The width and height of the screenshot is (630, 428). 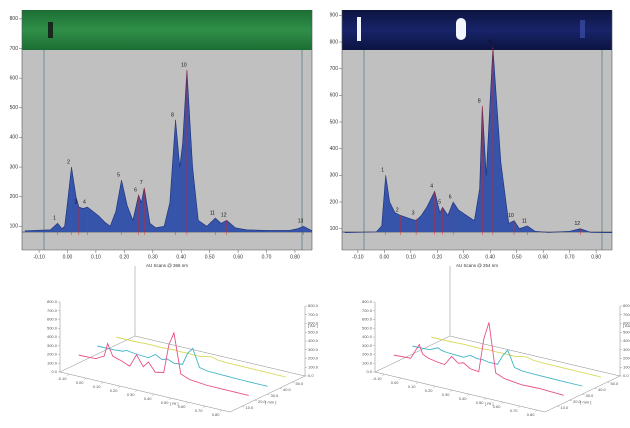 I want to click on y-tick-label: 900, so click(x=334, y=16).